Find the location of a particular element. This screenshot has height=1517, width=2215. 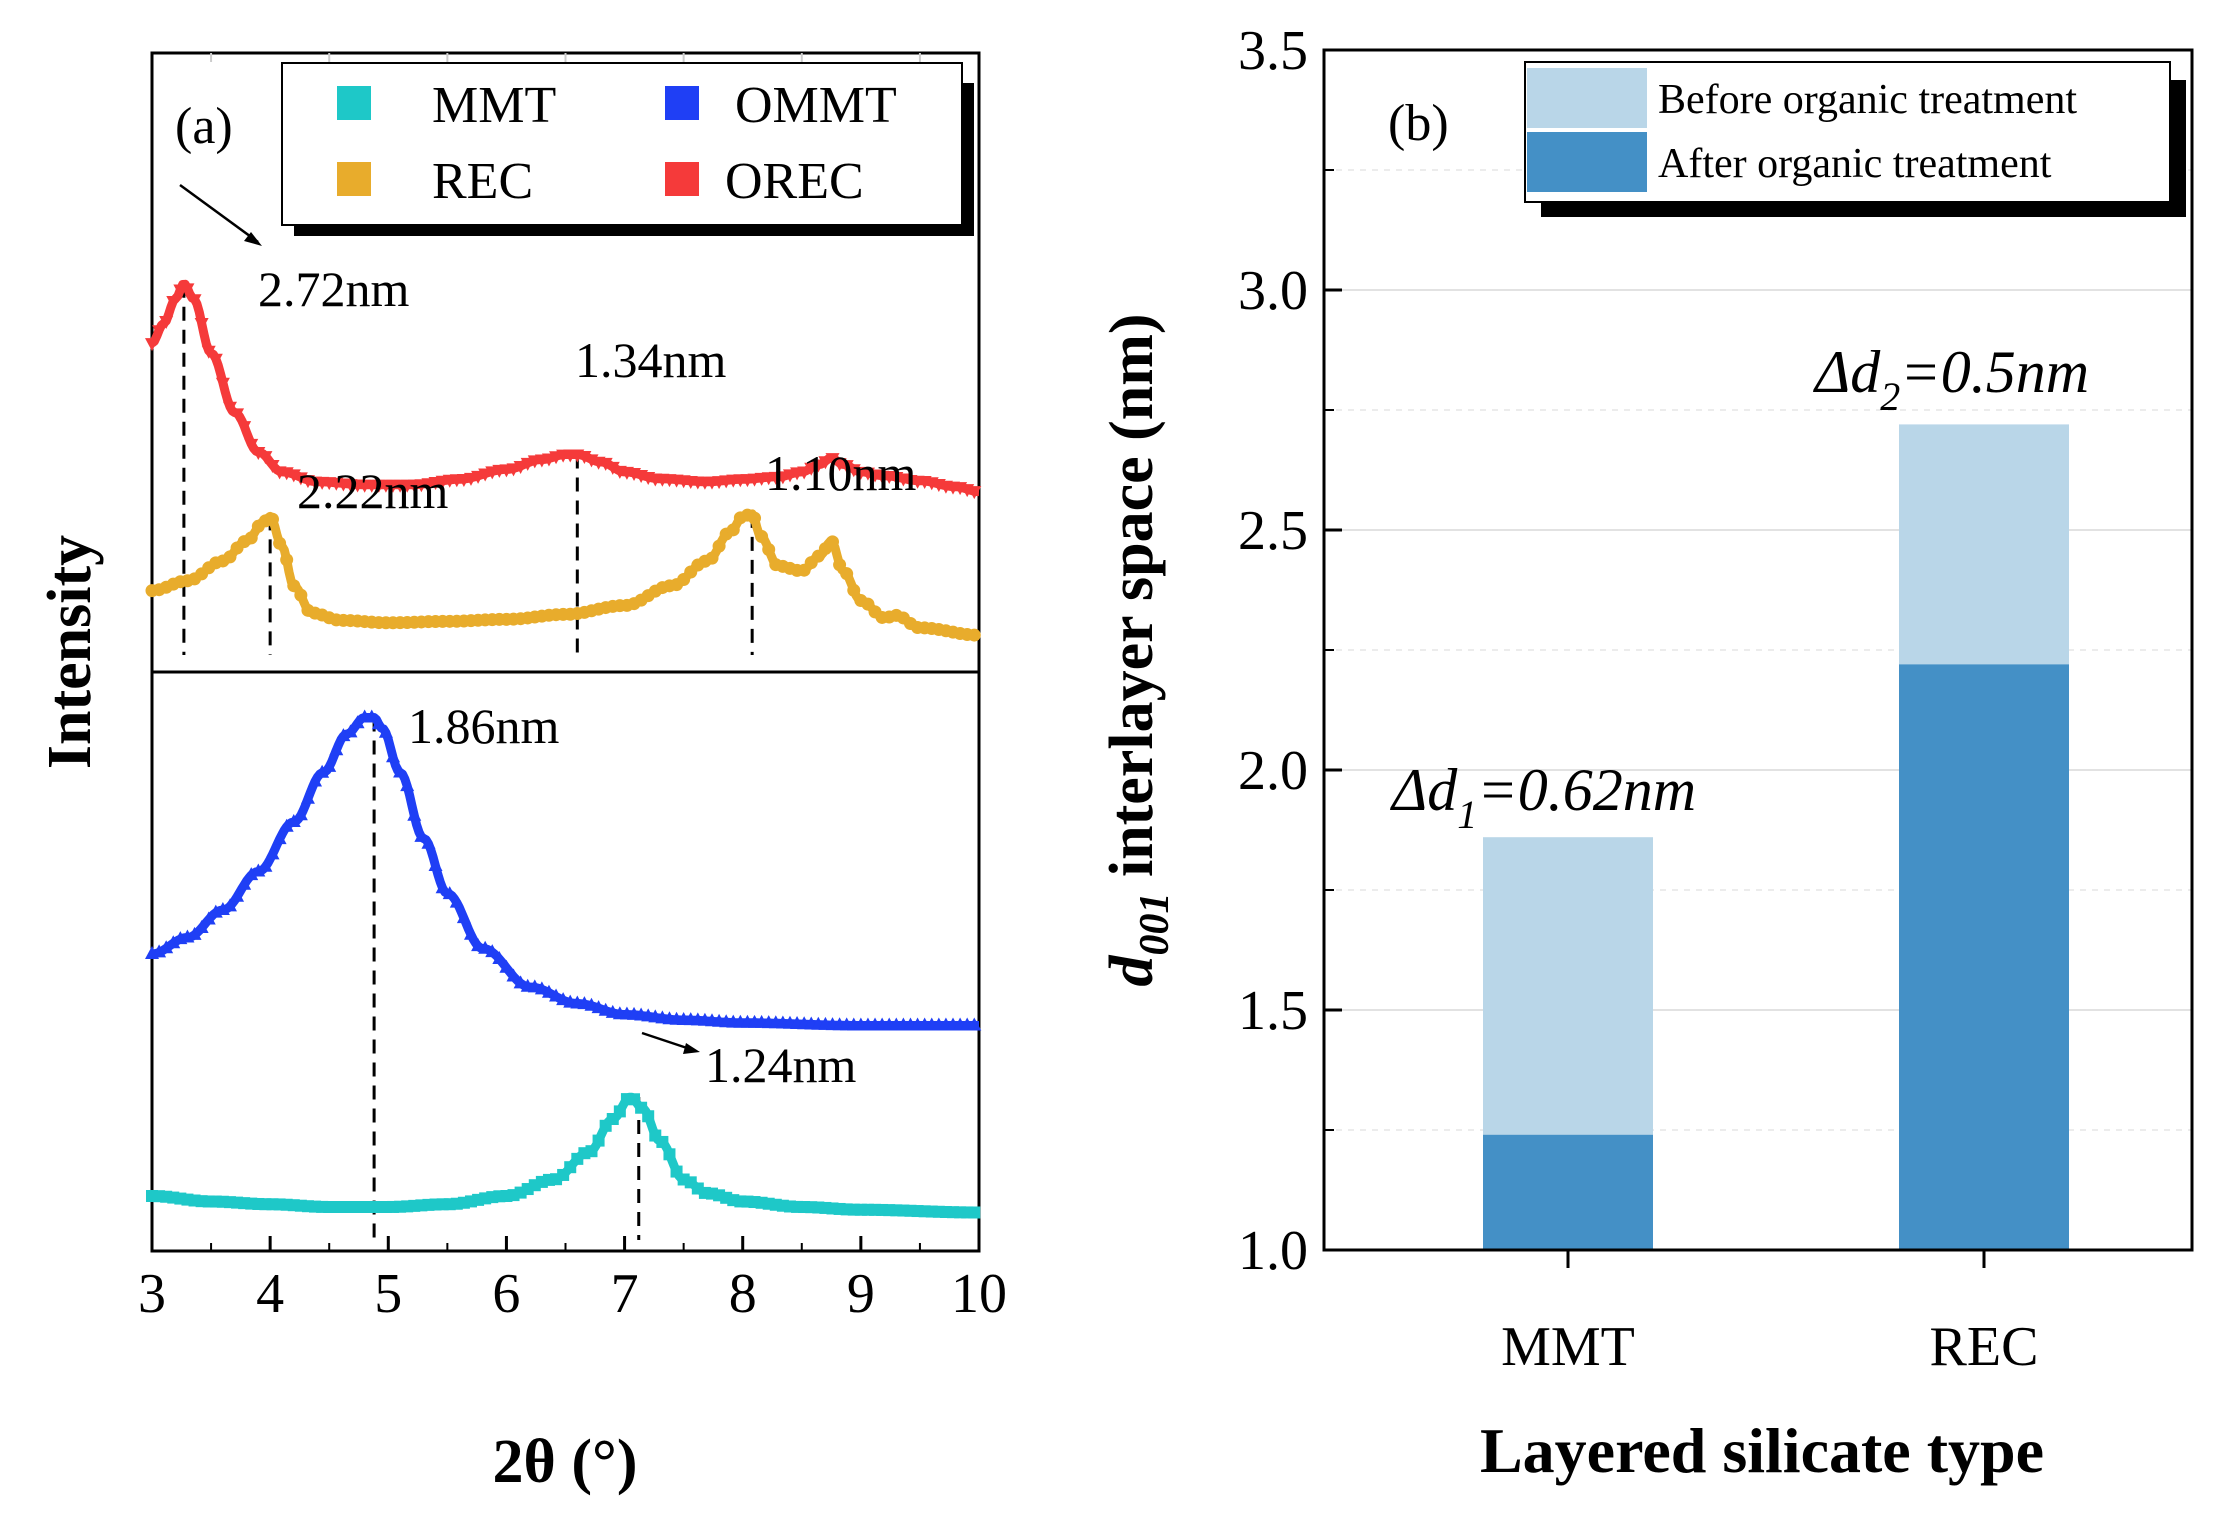

series-line-mmt is located at coordinates (565, 1154).